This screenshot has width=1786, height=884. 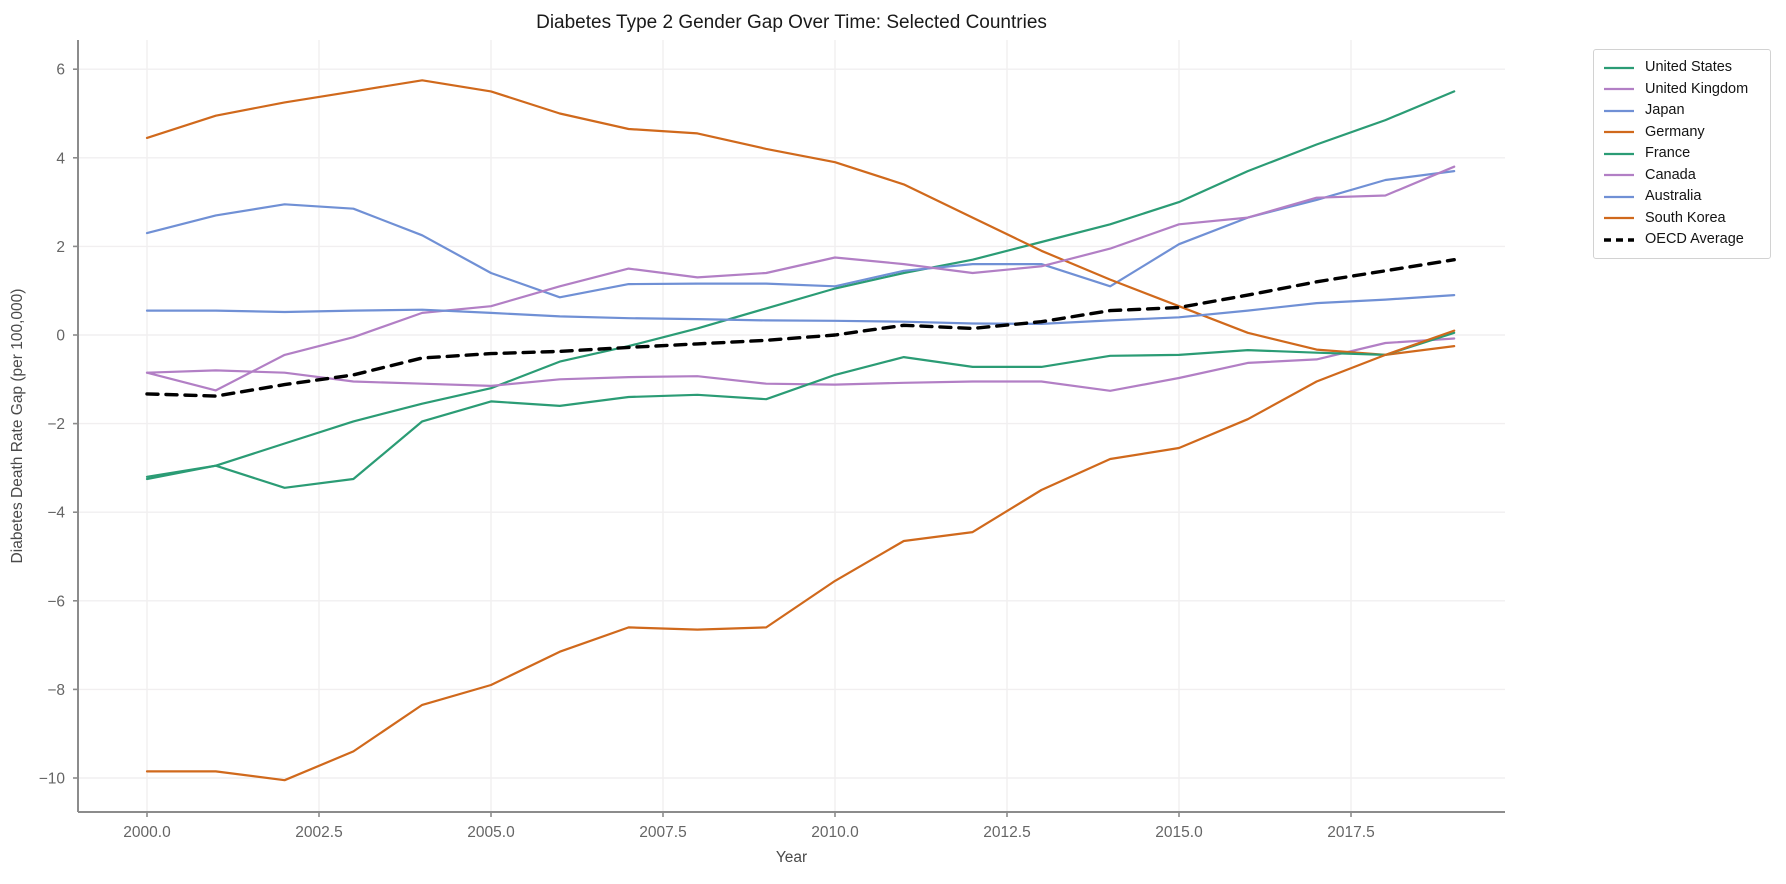 I want to click on legend-item-label: France, so click(x=1668, y=153).